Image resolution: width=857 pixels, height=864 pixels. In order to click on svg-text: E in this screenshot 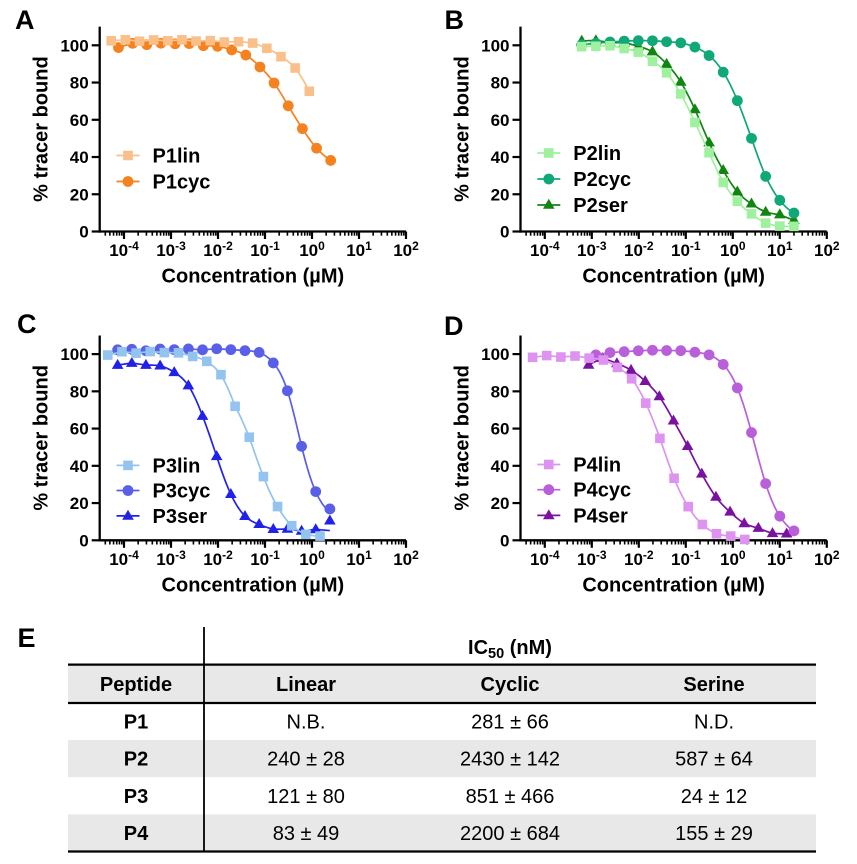, I will do `click(27, 638)`.